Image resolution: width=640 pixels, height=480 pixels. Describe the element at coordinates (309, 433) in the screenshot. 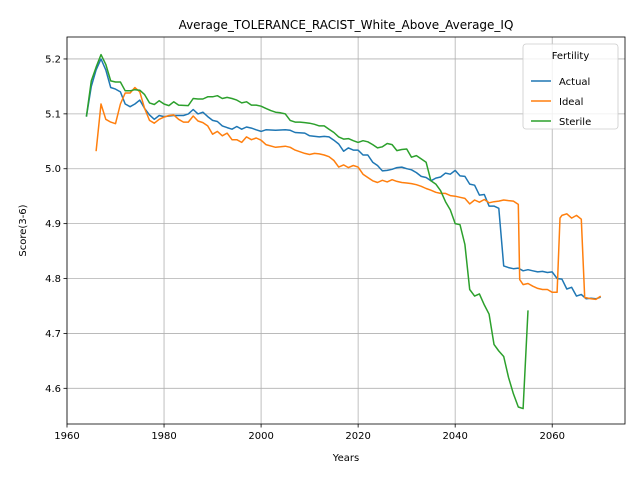

I see `x-axis: 1960 1980 2000 2020 2040 2060` at that location.